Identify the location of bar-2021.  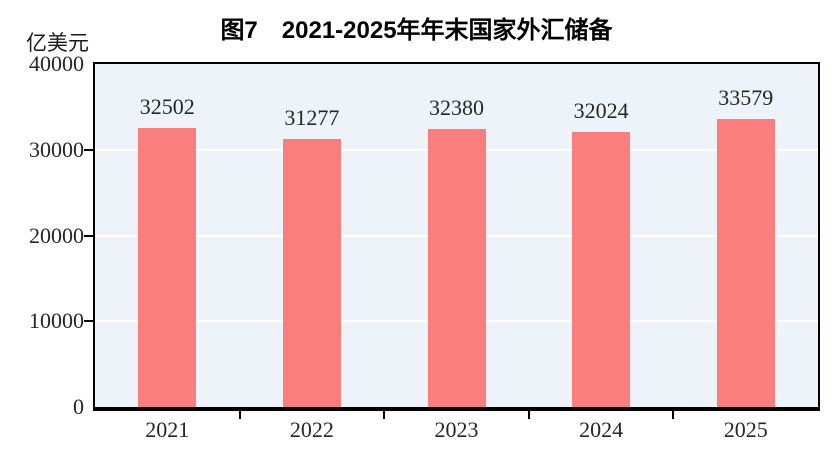
(167, 267).